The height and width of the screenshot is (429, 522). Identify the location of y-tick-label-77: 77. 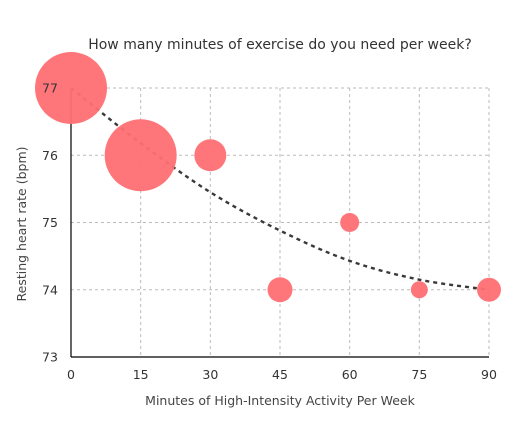
(50, 88).